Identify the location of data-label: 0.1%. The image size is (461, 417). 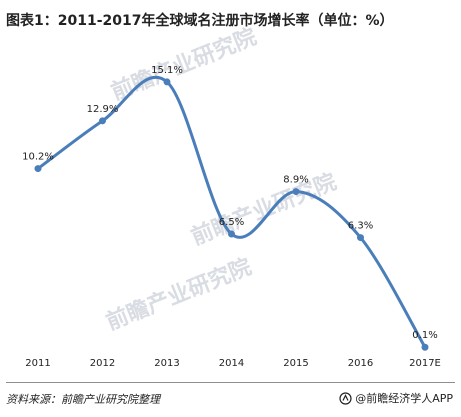
(424, 335).